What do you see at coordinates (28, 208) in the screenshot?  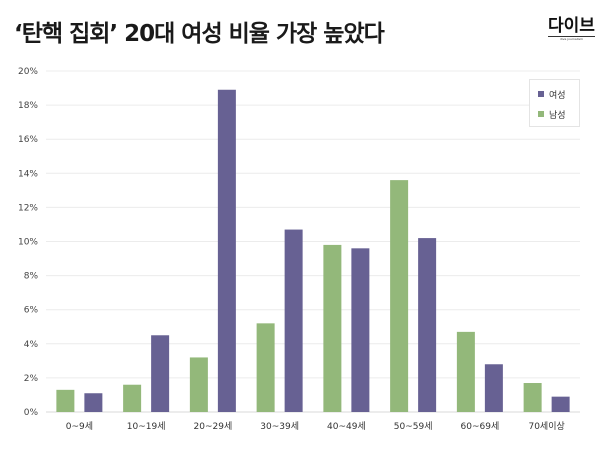 I see `y-tick-label: 12%` at bounding box center [28, 208].